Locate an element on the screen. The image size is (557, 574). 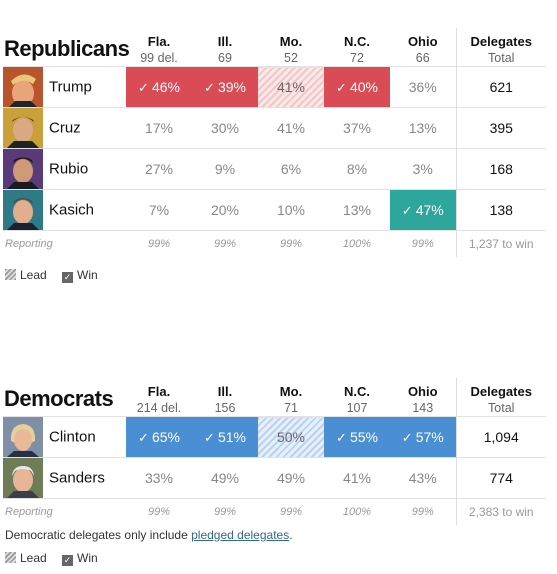
candidate-row-kasich: Kasich 7% 20% 10% 13% ✓ 47% 138 is located at coordinates (274, 210).